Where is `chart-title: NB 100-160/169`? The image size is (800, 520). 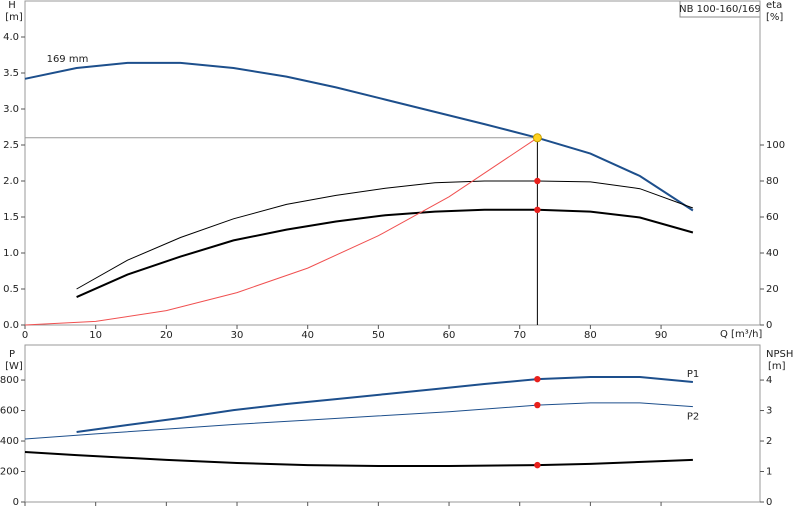
chart-title: NB 100-160/169 is located at coordinates (720, 9).